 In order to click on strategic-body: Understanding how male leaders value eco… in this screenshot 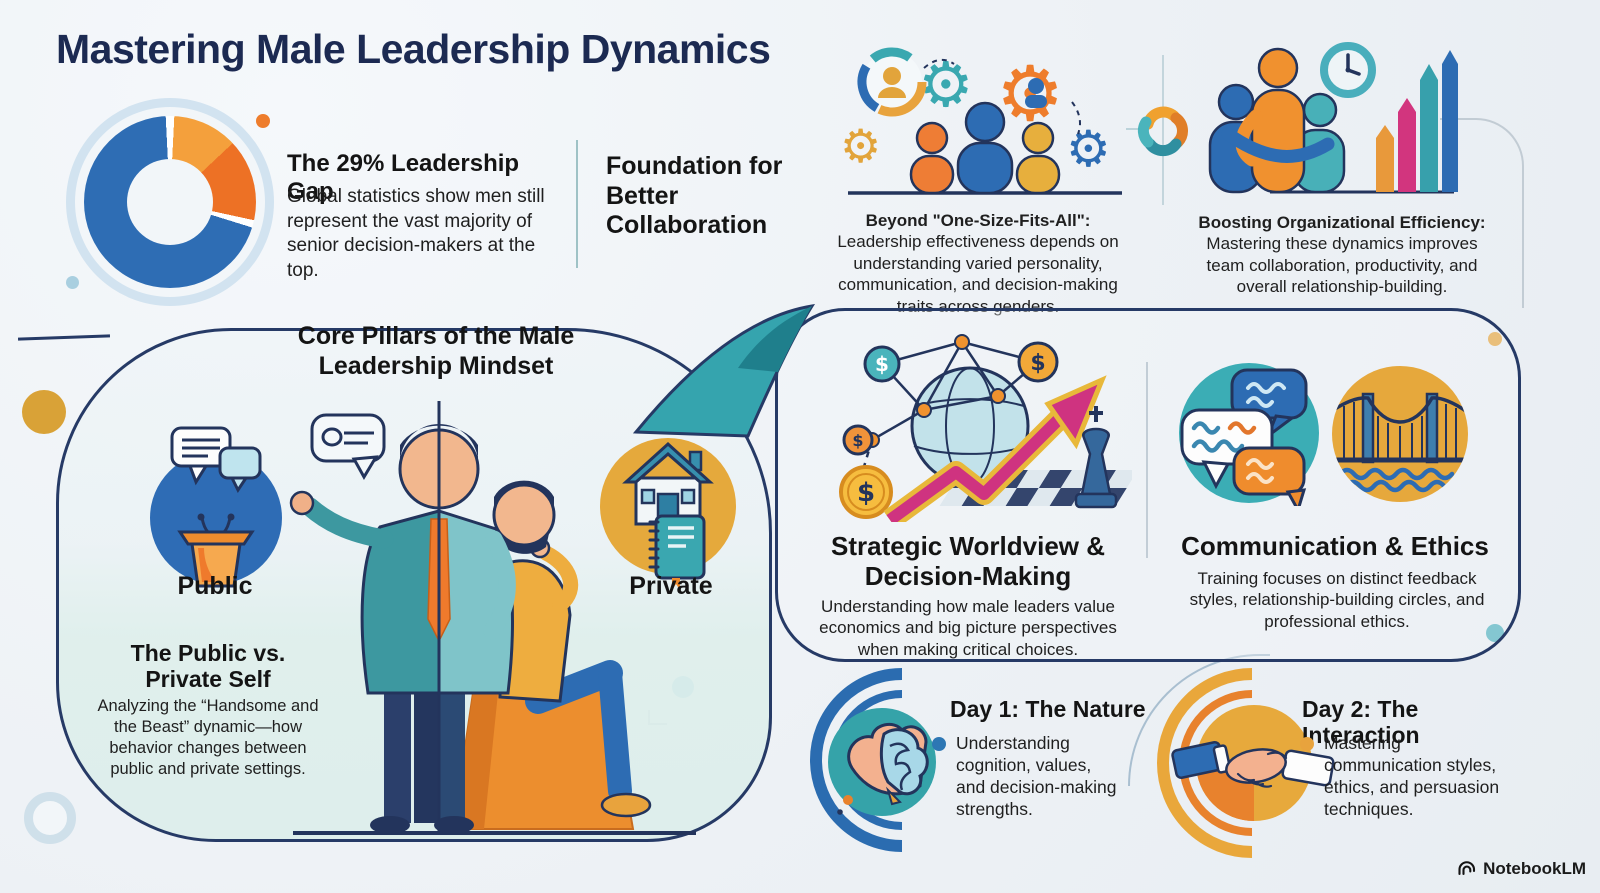, I will do `click(968, 628)`.